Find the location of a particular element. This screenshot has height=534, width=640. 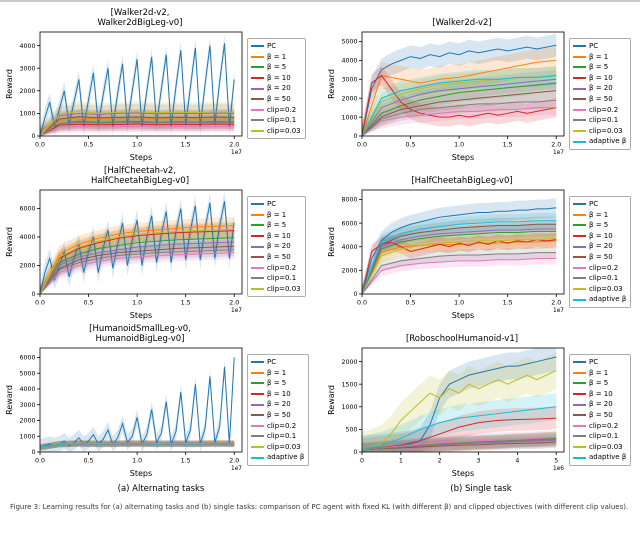

svg-text: 2.0 is located at coordinates (556, 303).